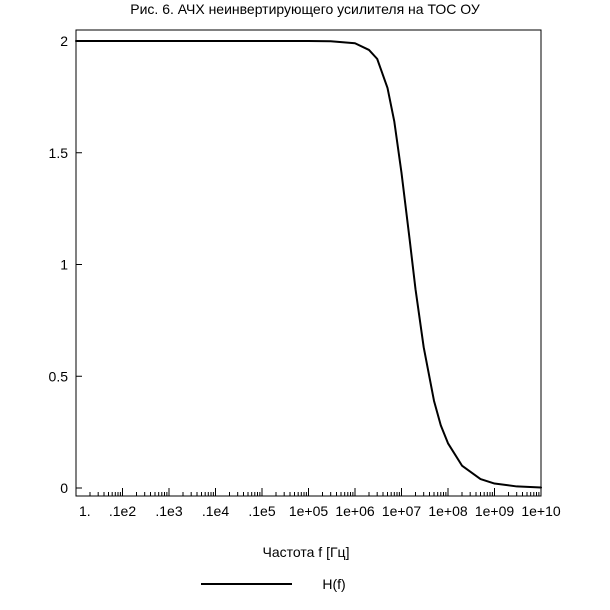 This screenshot has width=610, height=610. I want to click on y-axis-tick-label: 0, so click(64, 488).